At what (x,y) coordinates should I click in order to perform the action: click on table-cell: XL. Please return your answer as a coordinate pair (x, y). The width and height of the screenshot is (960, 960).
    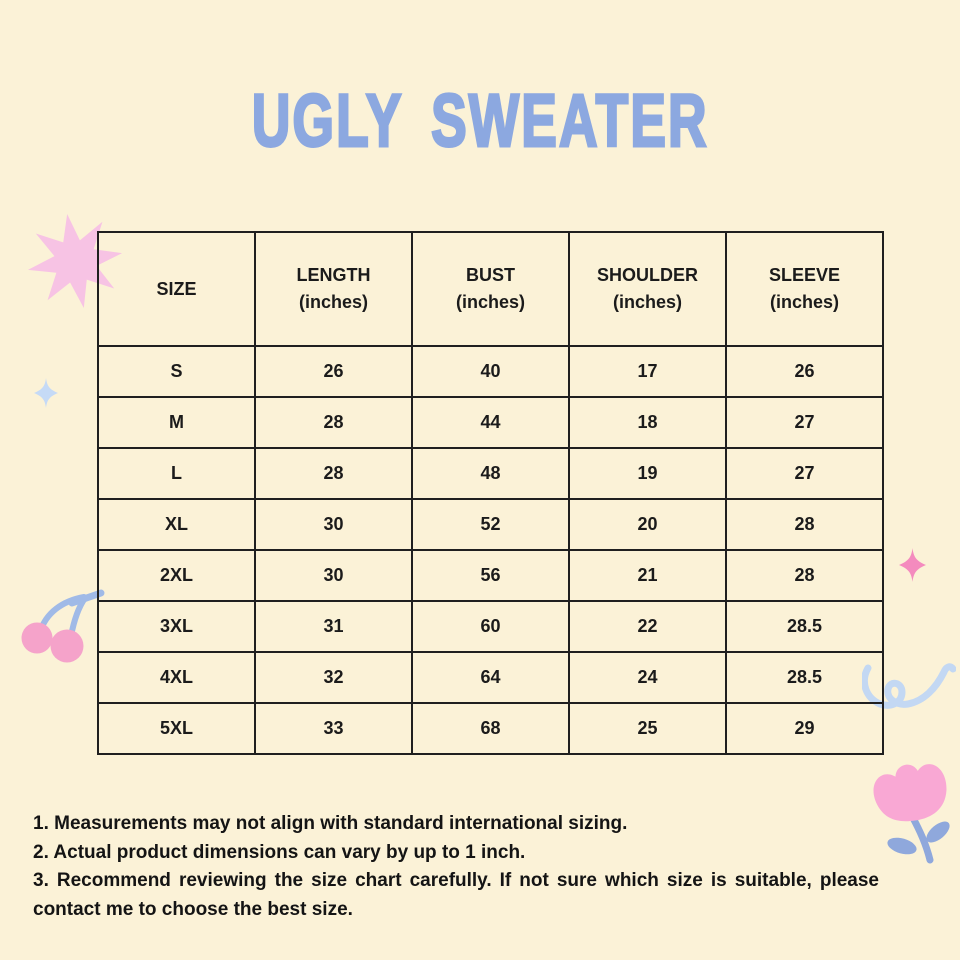
    Looking at the image, I should click on (176, 524).